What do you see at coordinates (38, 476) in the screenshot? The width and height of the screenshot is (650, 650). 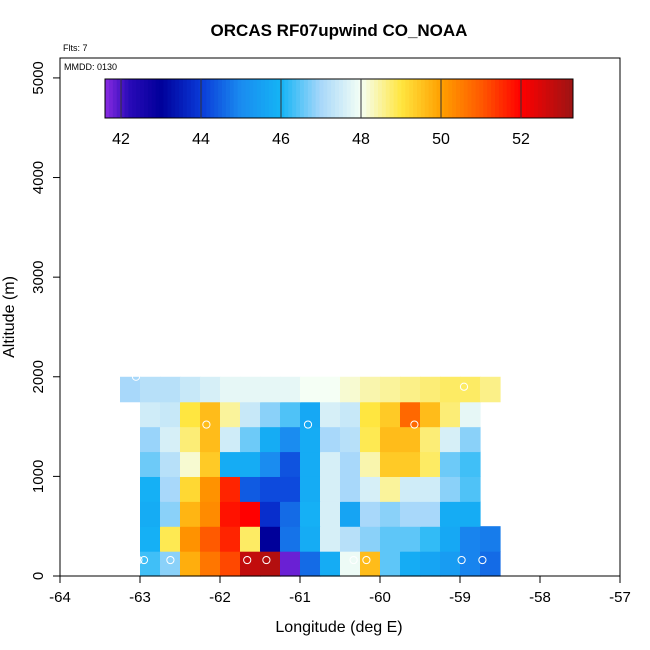 I see `y-tick-label: 1000` at bounding box center [38, 476].